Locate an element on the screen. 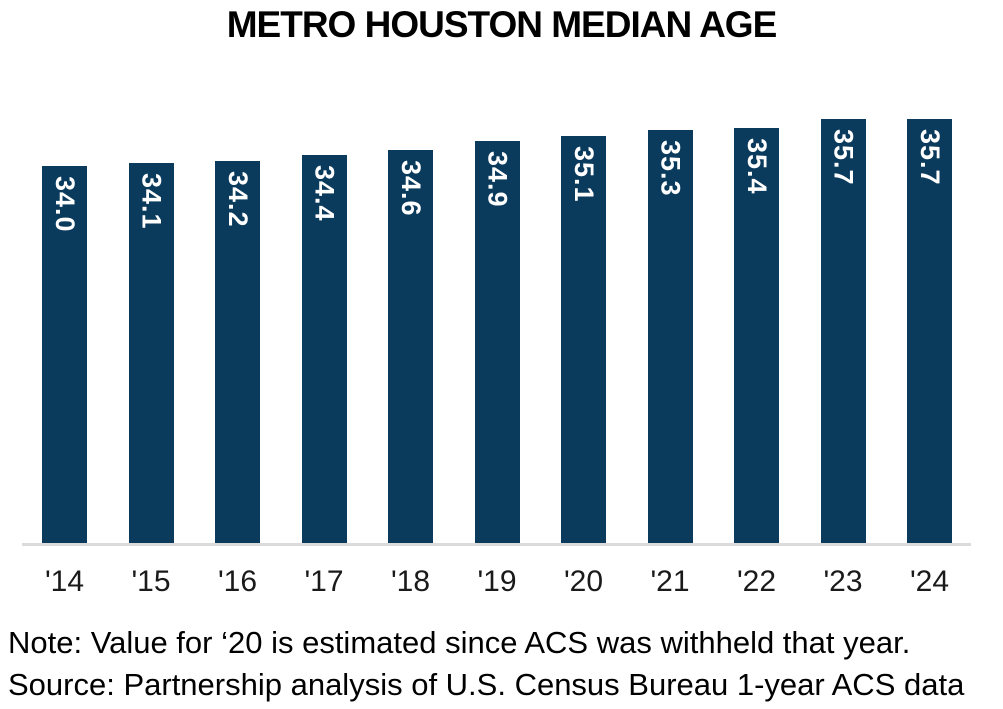  bar: 34.6 is located at coordinates (410, 346).